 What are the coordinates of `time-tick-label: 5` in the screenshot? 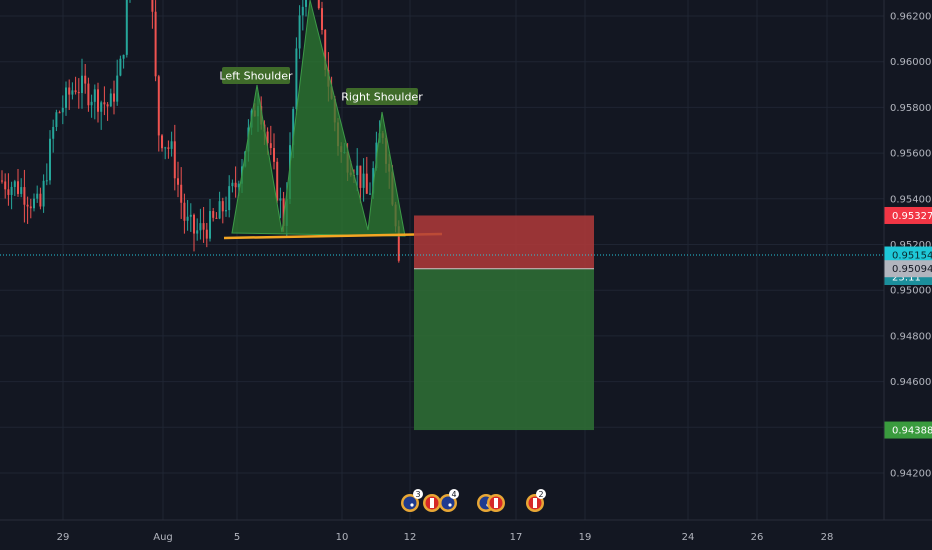 It's located at (237, 537).